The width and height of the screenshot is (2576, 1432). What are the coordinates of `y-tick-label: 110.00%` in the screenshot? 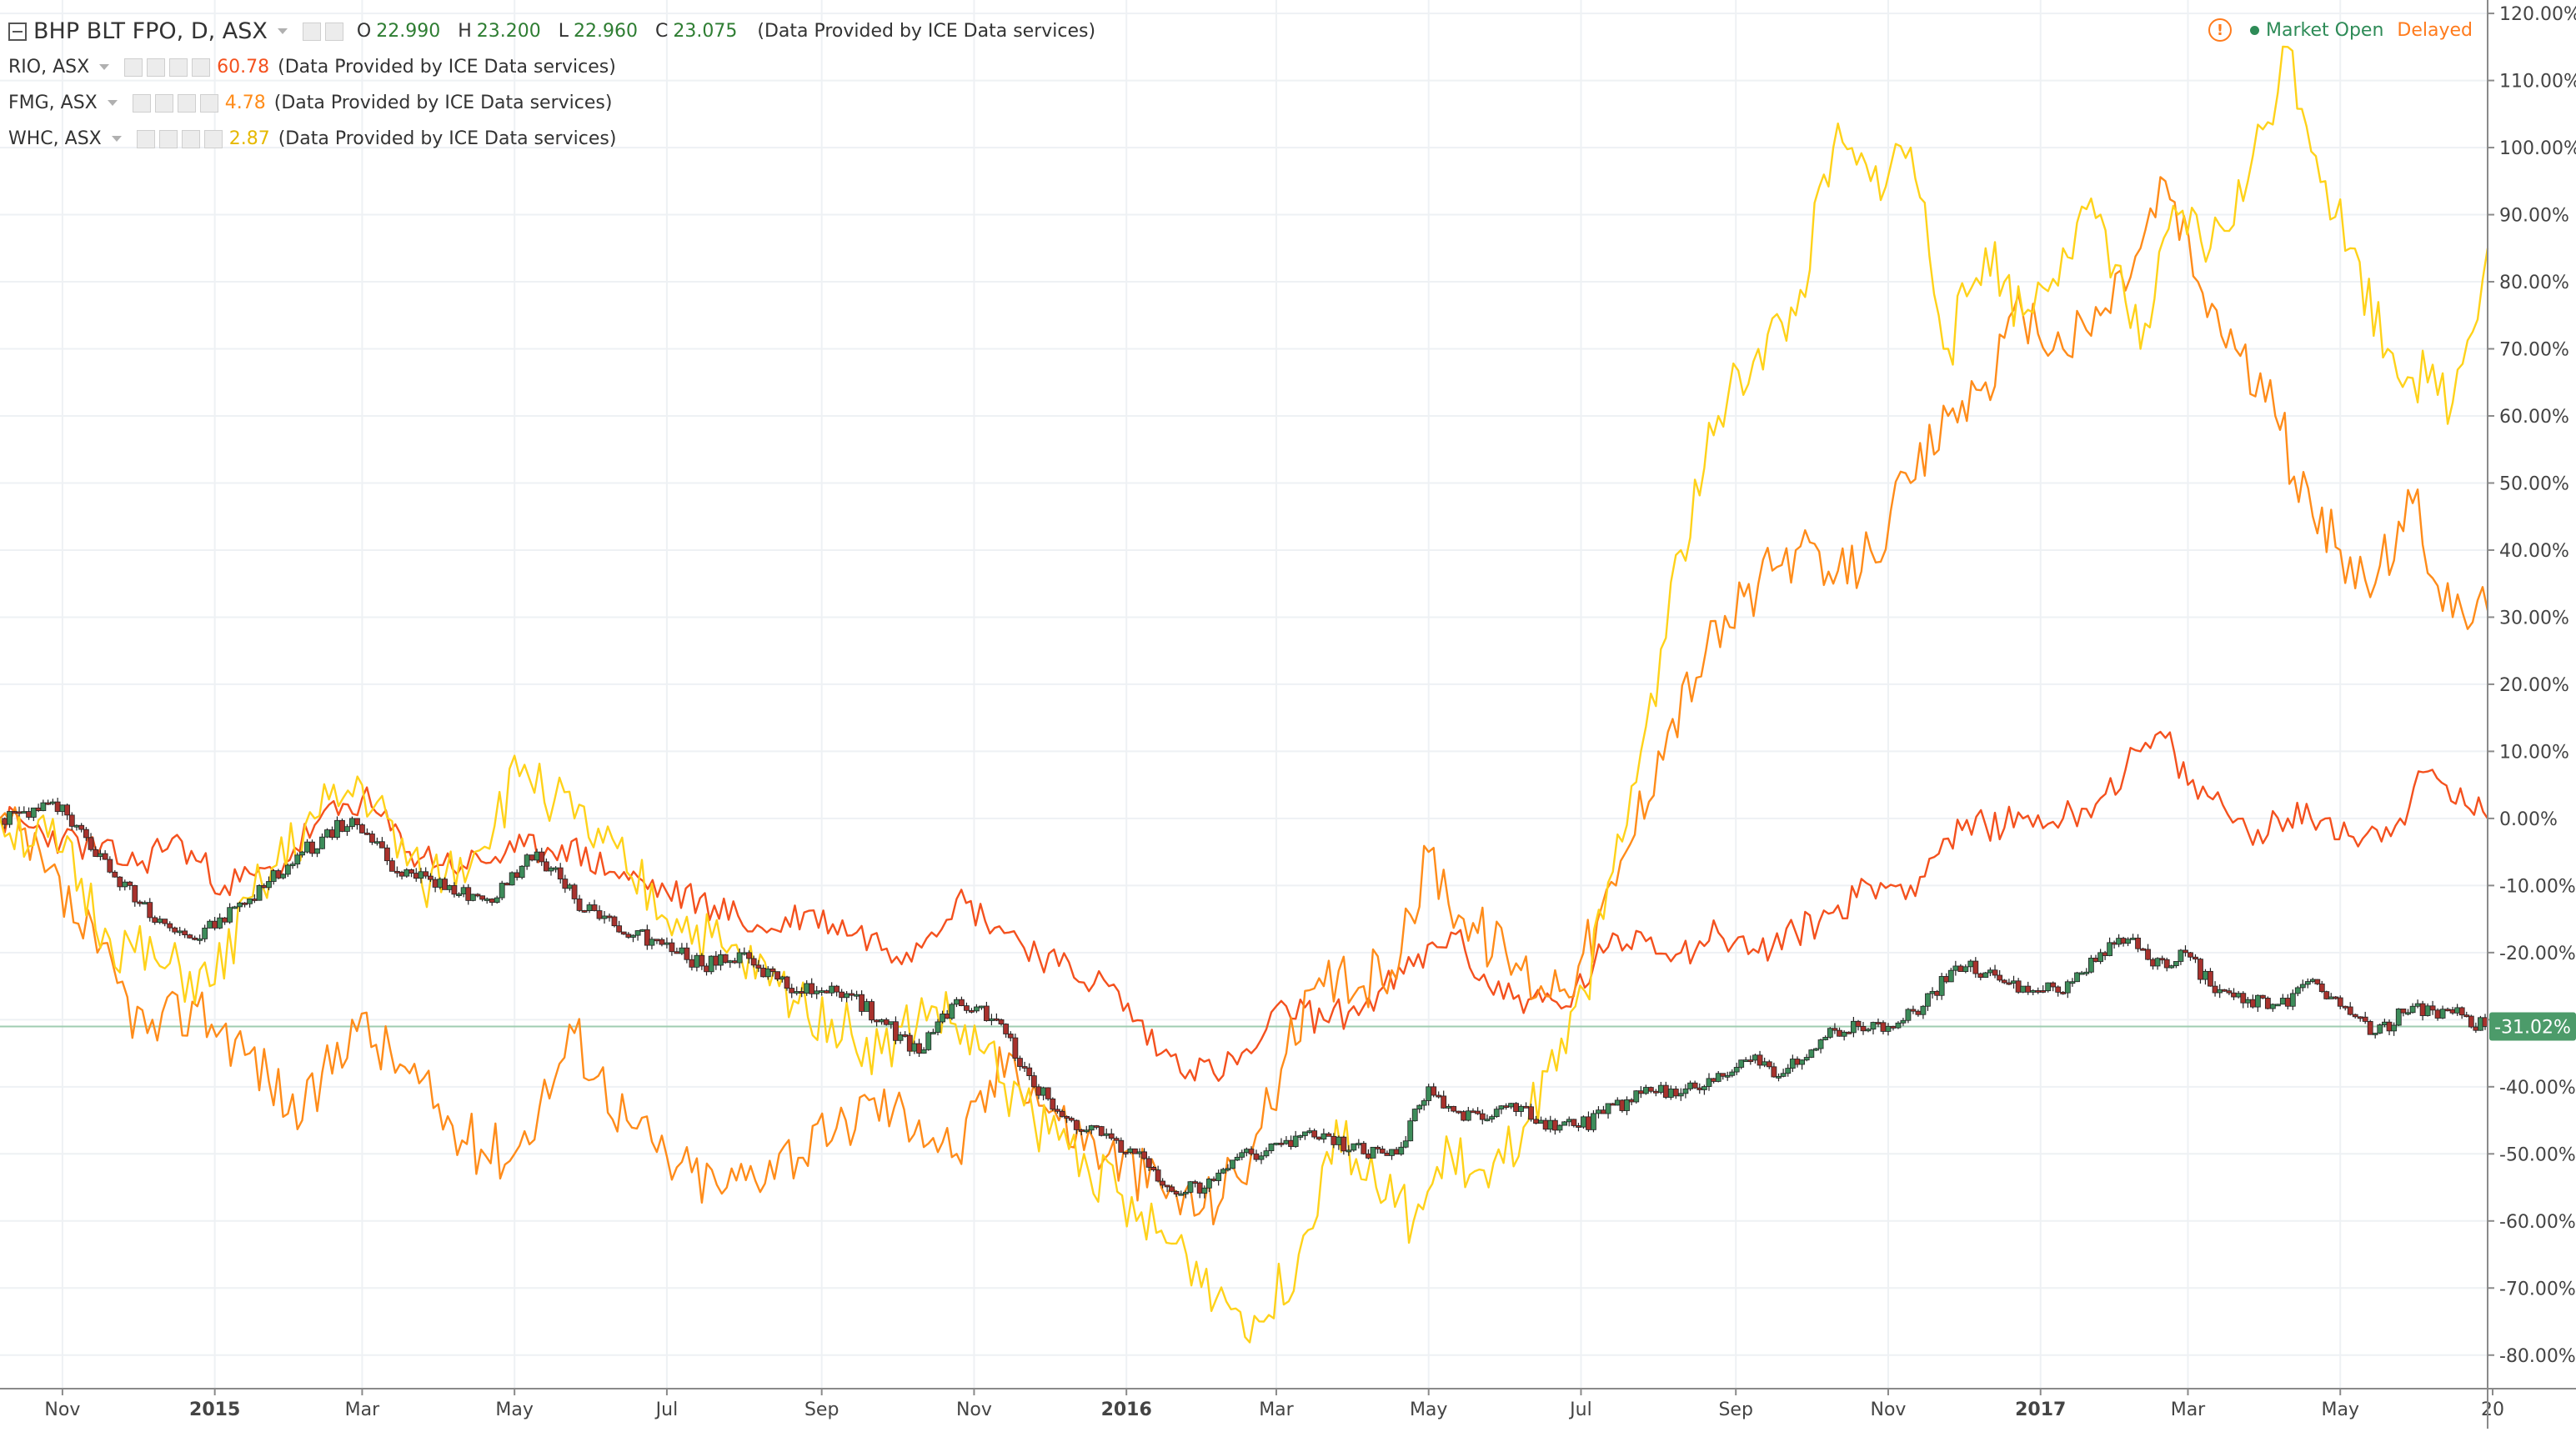 It's located at (2537, 82).